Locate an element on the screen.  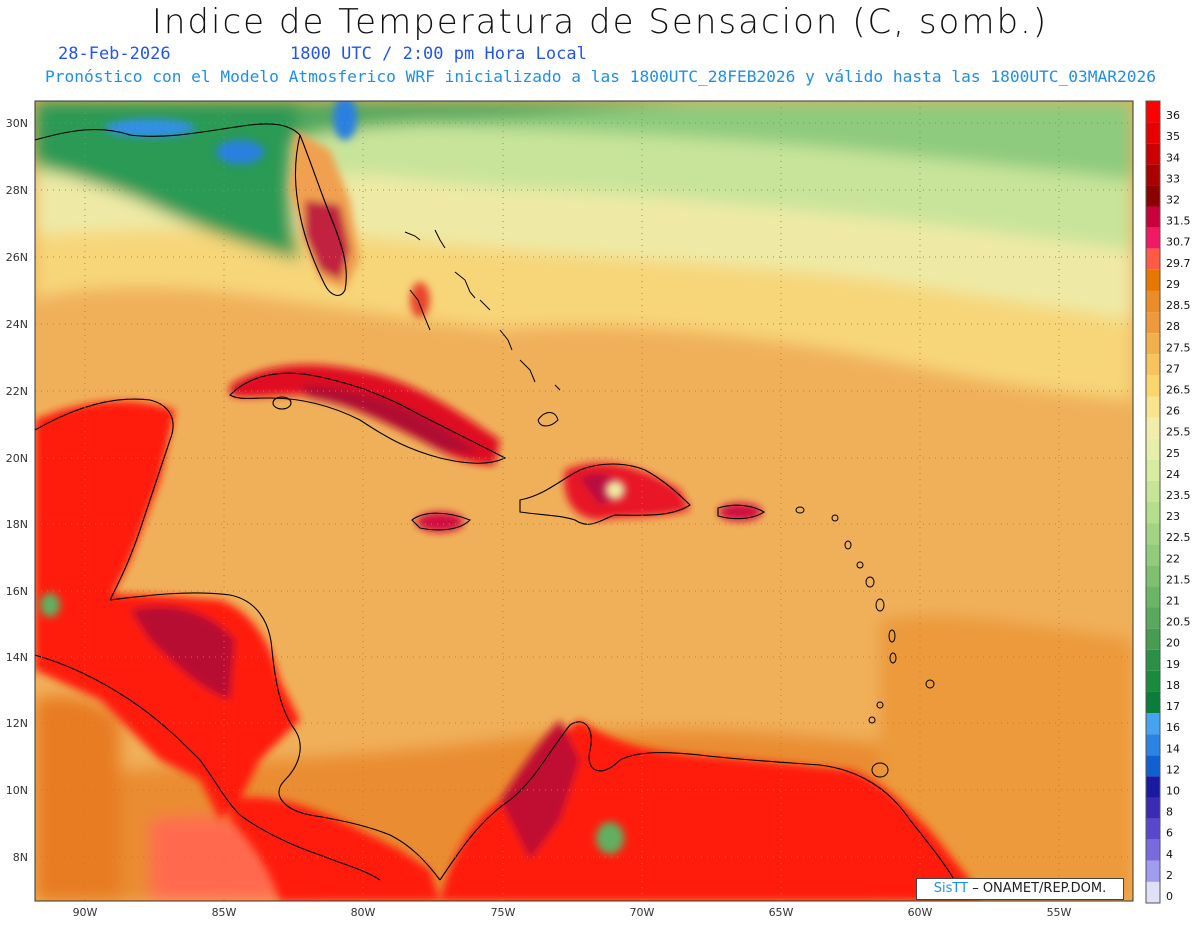
legend-label: 18 is located at coordinates (1173, 685).